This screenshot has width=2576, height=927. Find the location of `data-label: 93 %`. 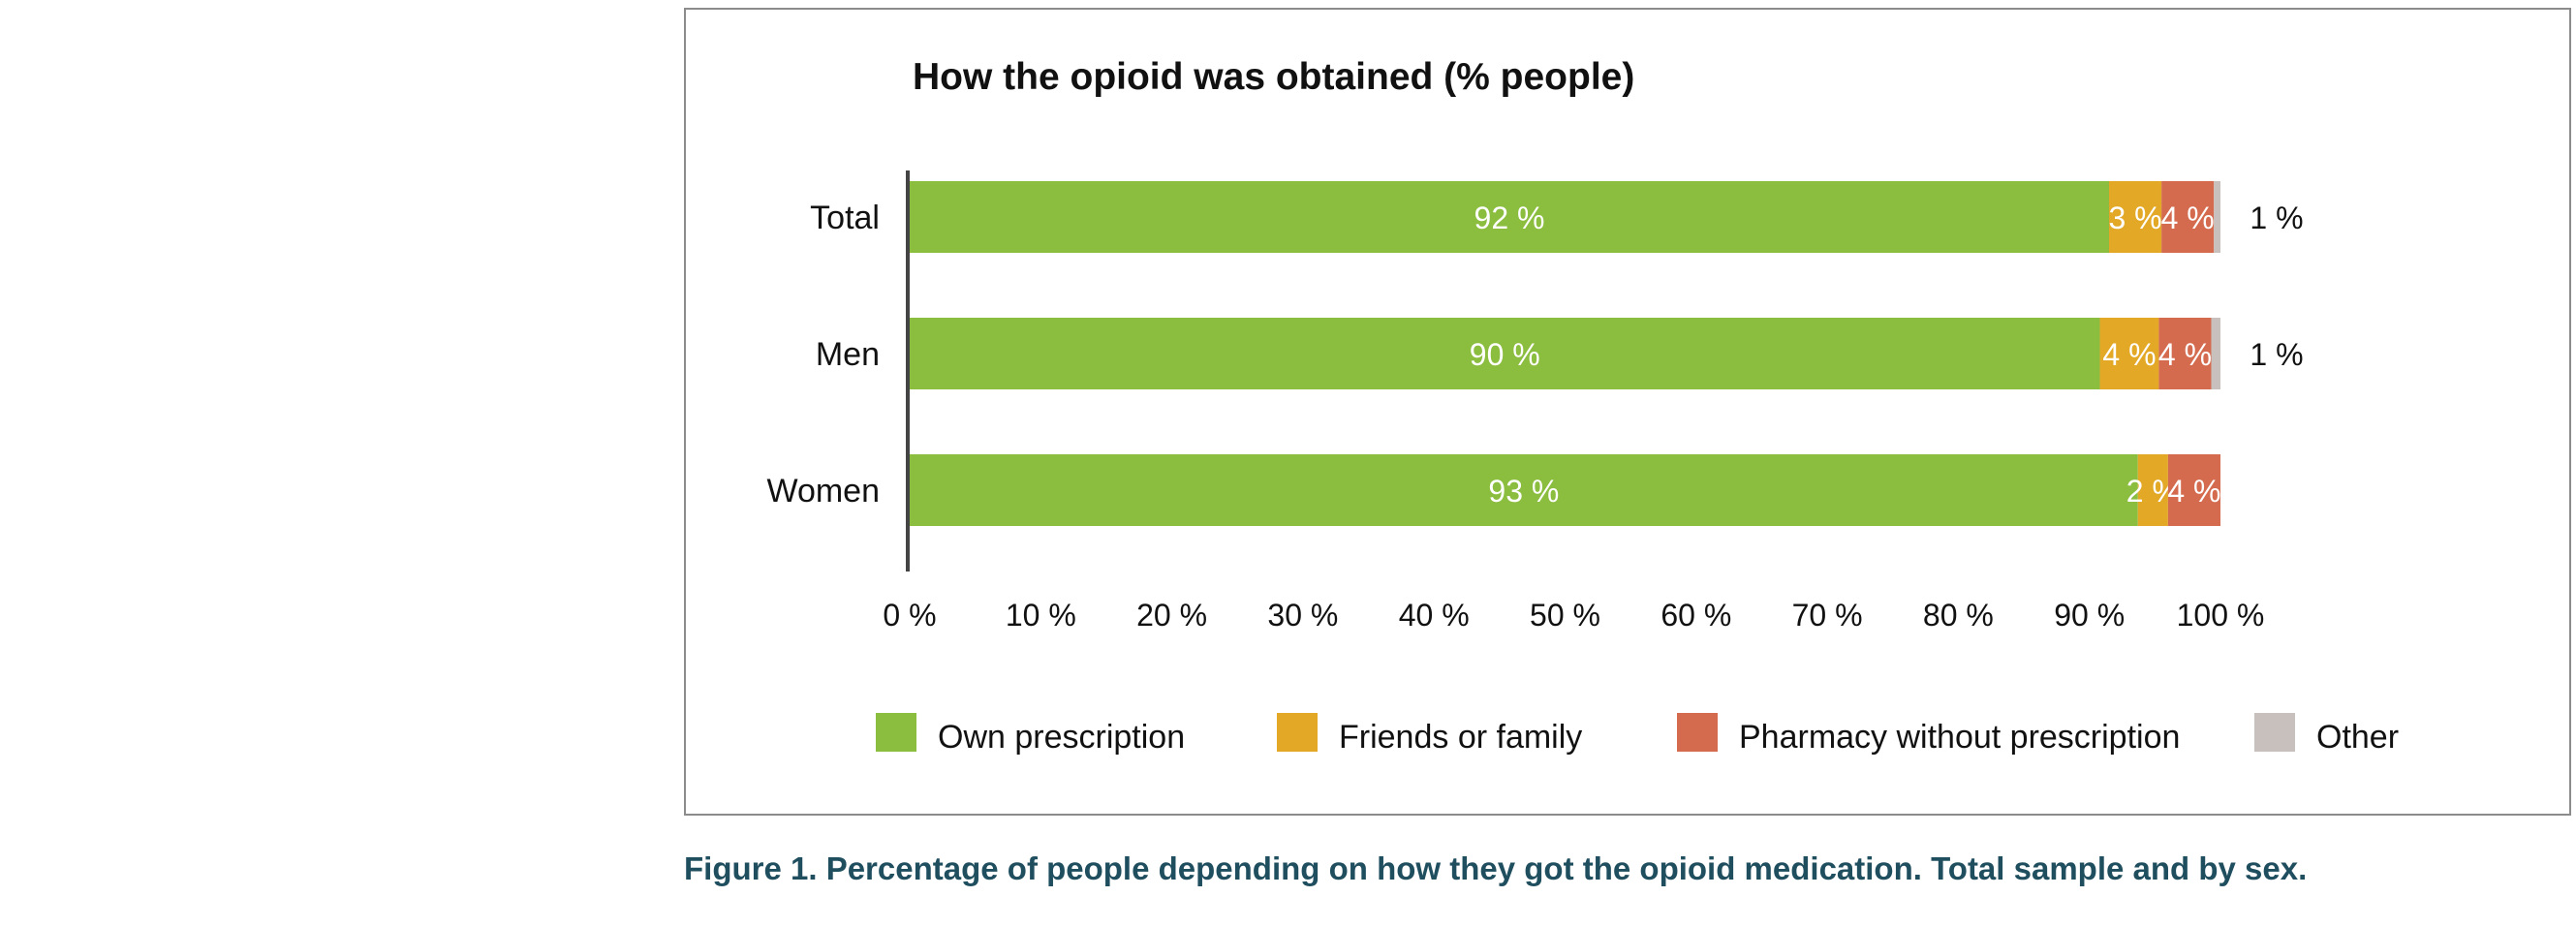

data-label: 93 % is located at coordinates (1523, 491).